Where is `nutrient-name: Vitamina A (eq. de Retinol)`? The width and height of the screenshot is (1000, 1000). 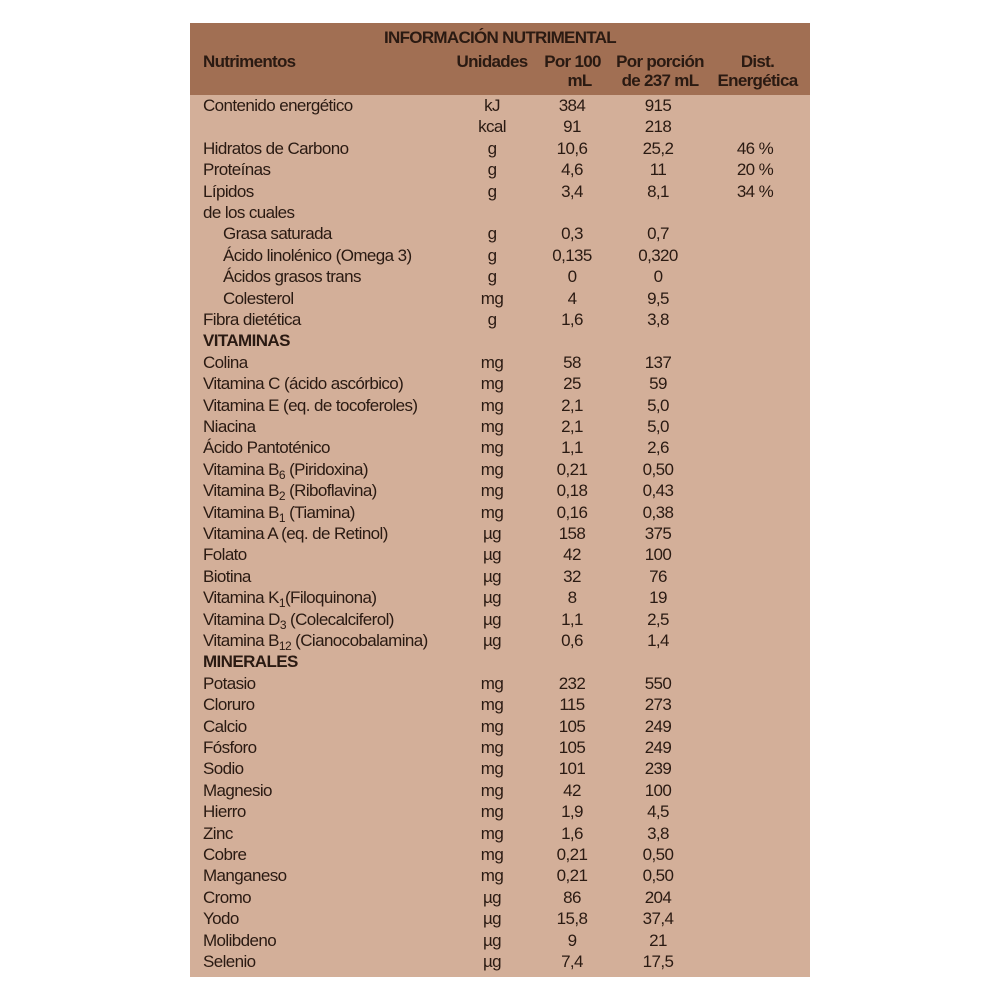 nutrient-name: Vitamina A (eq. de Retinol) is located at coordinates (295, 533).